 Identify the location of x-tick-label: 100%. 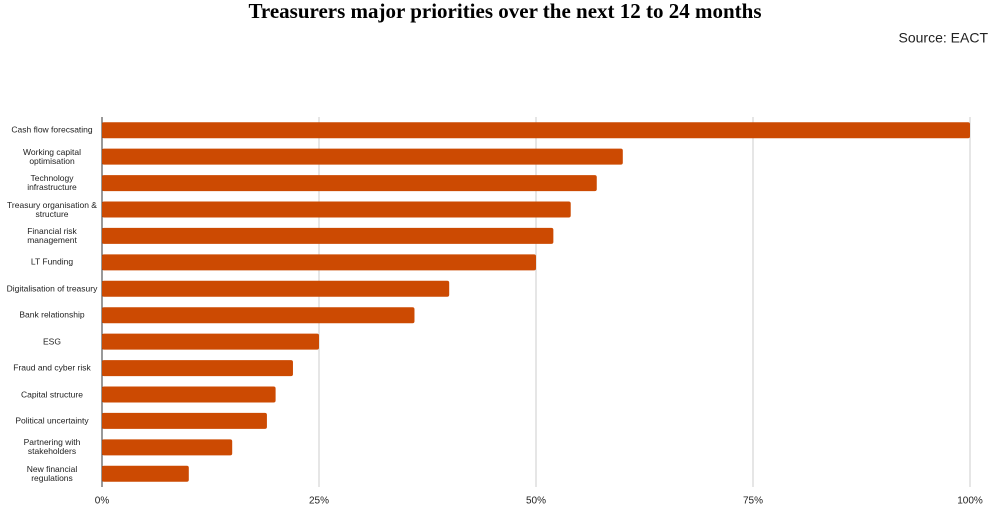
(970, 501).